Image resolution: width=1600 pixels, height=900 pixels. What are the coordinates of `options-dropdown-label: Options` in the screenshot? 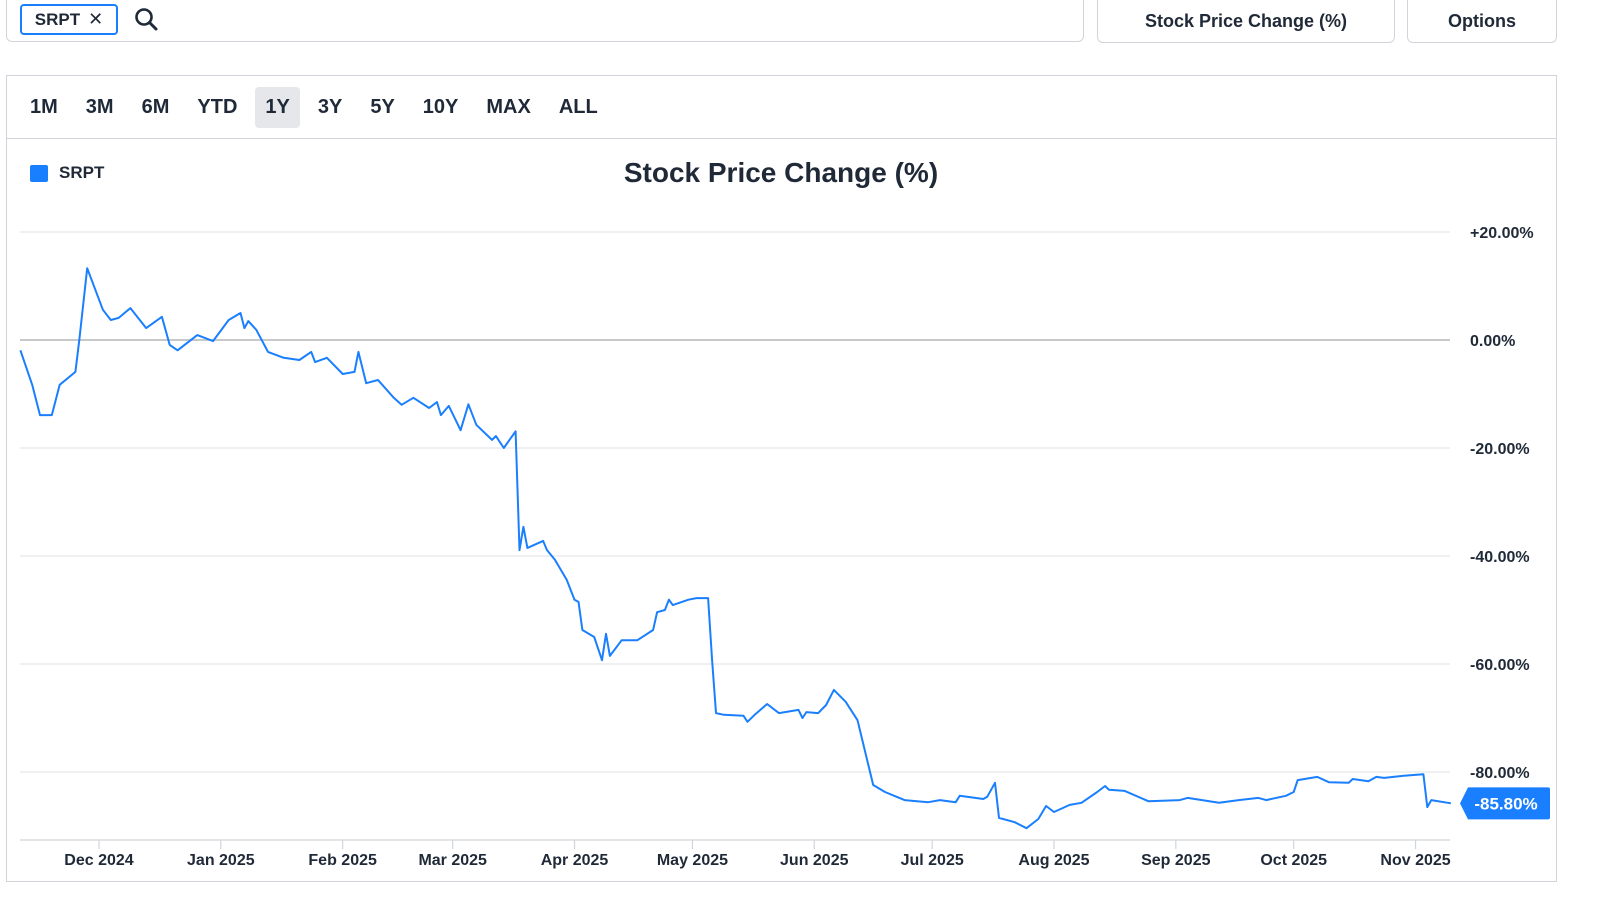 It's located at (1482, 21).